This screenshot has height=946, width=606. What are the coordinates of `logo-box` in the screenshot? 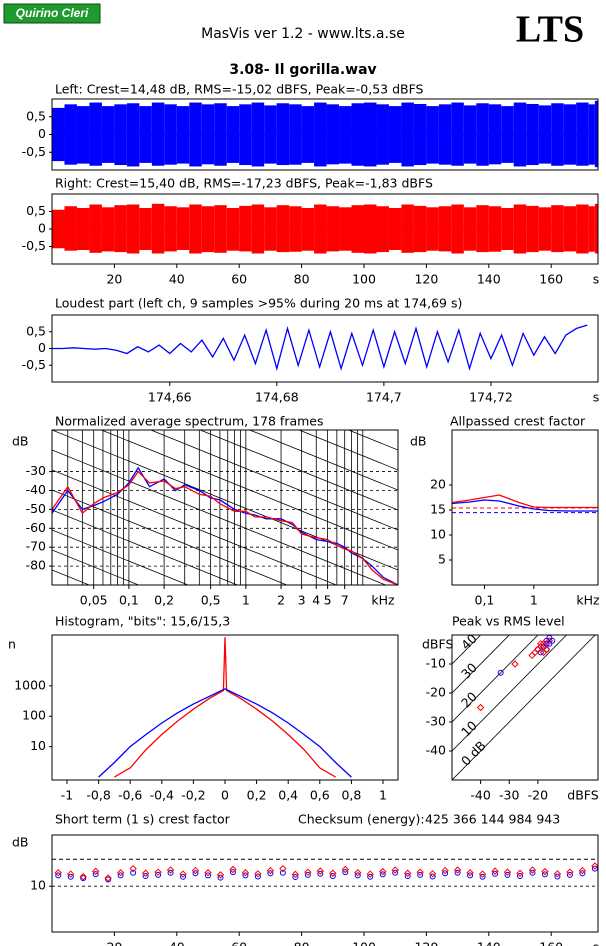 It's located at (52, 13).